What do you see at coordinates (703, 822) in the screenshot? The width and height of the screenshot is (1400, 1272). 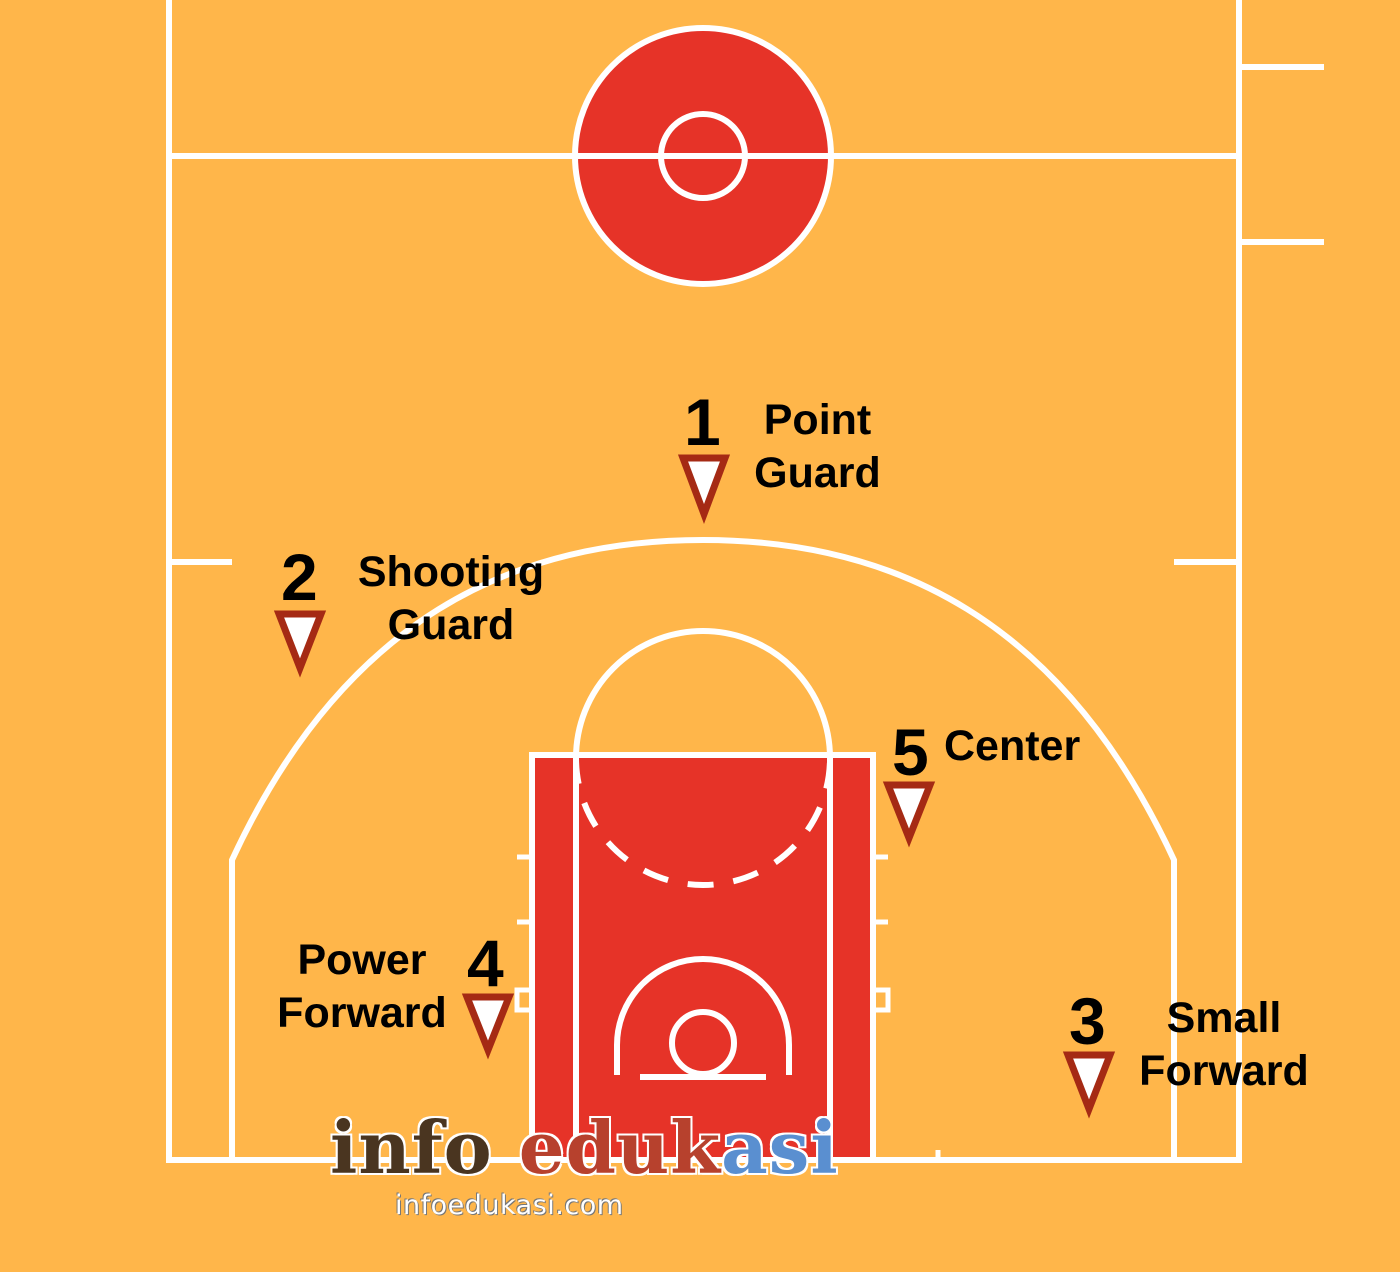 I see `free-throw-arc-dashed` at bounding box center [703, 822].